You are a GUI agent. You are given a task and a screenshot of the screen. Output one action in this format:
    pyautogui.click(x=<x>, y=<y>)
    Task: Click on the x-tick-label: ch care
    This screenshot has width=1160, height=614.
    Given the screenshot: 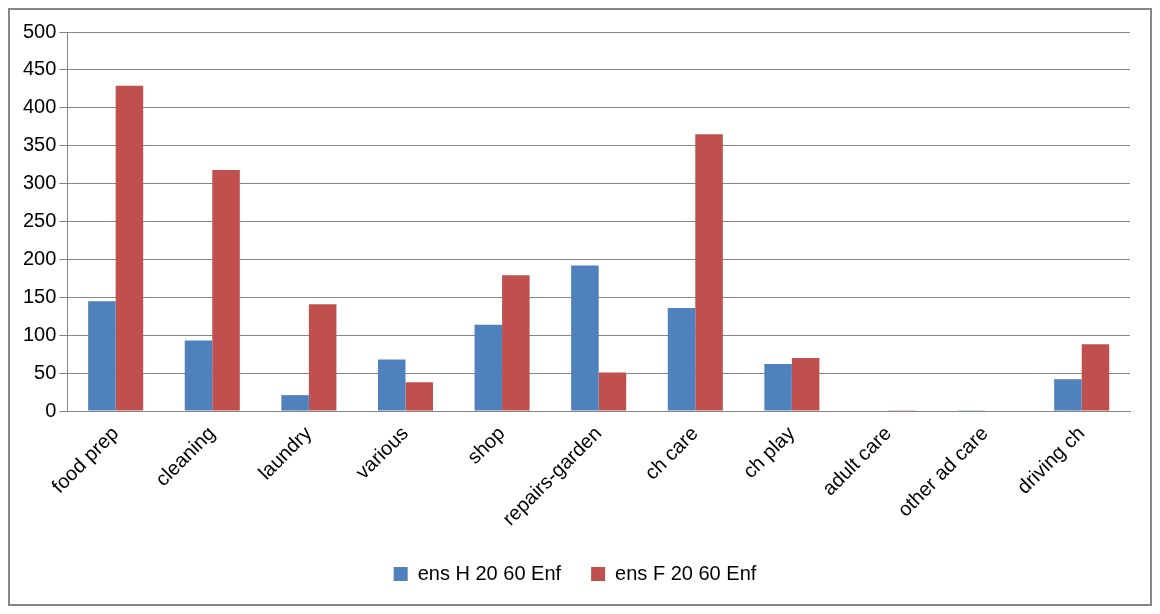 What is the action you would take?
    pyautogui.click(x=671, y=452)
    